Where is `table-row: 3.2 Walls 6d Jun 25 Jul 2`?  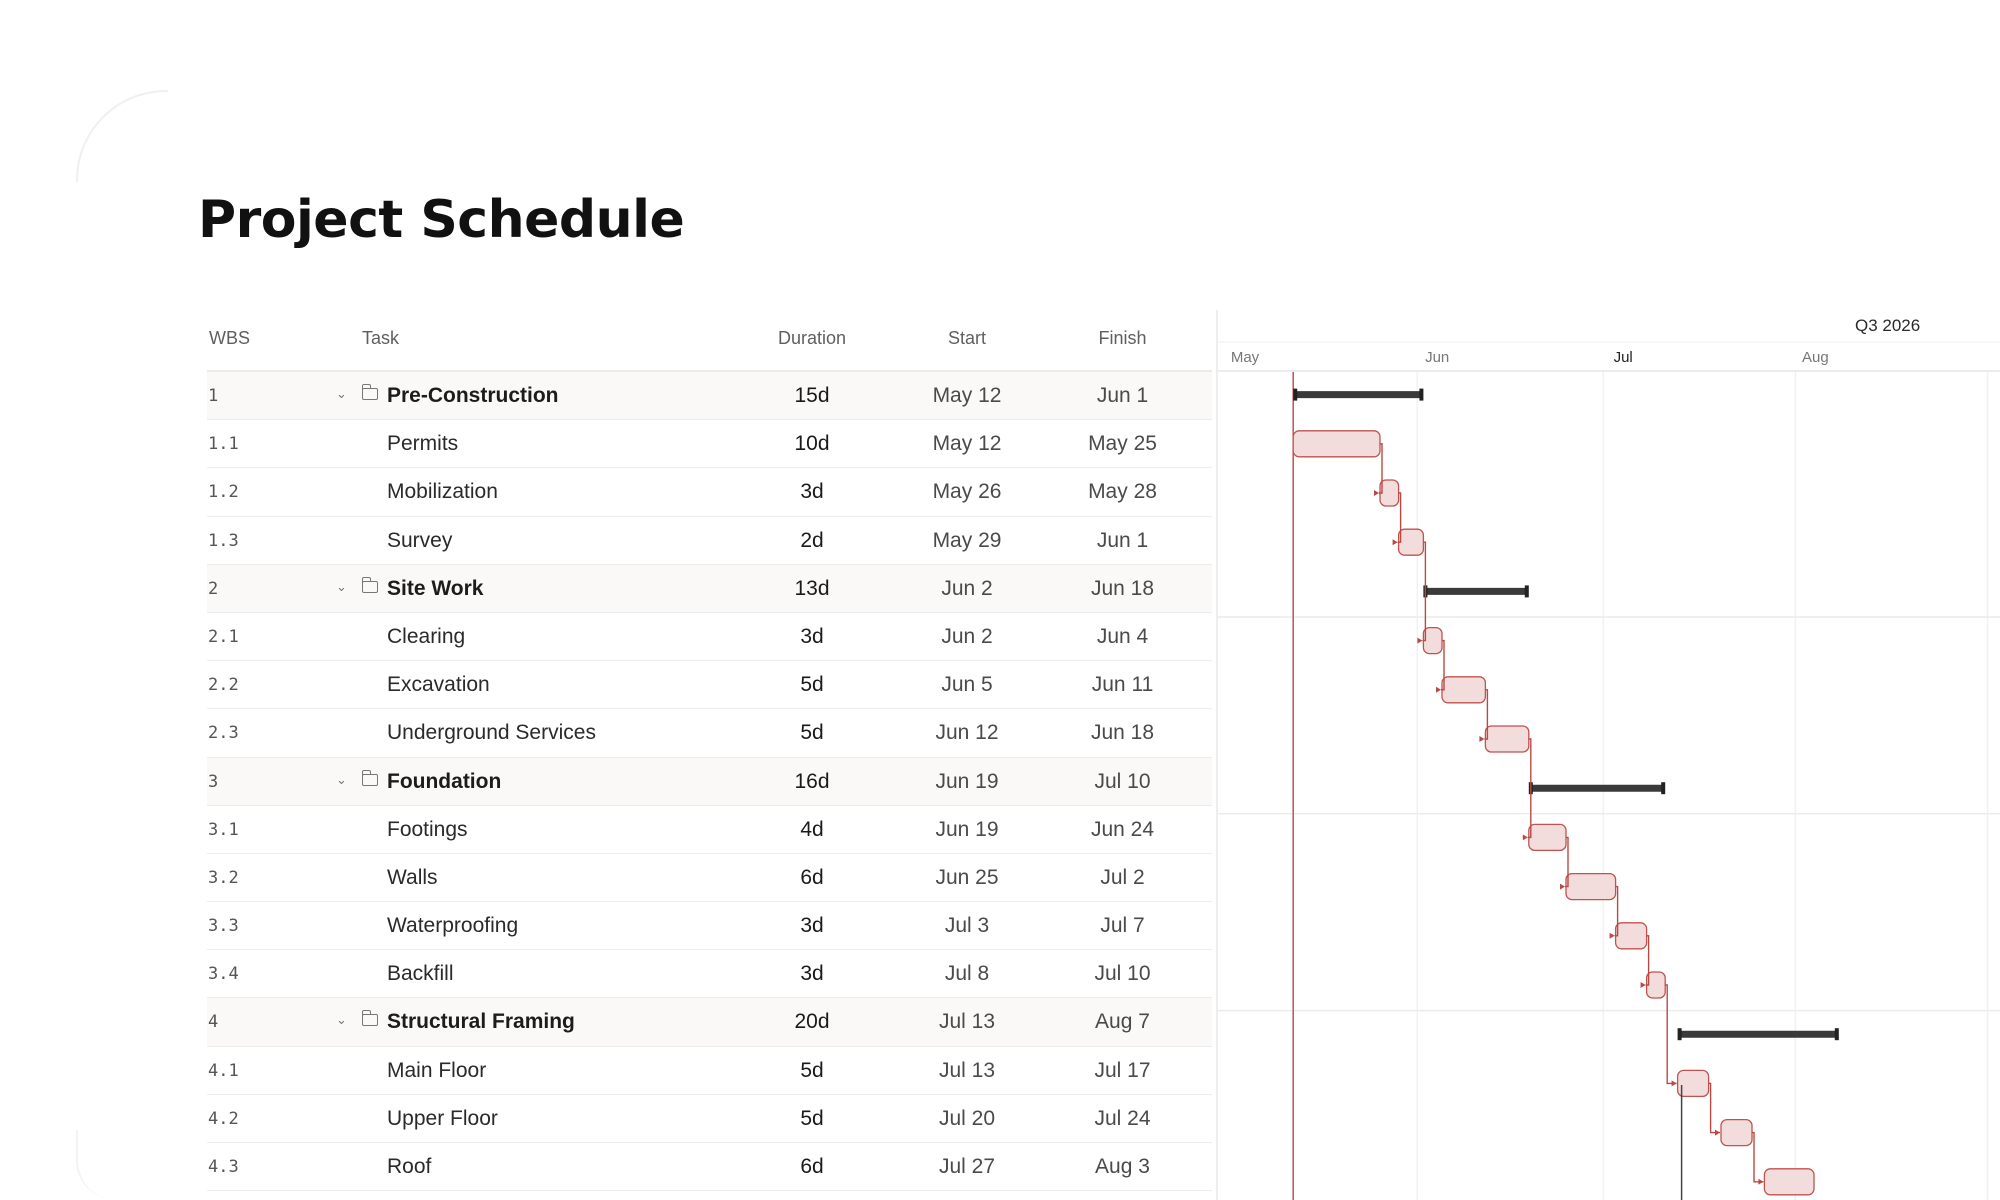
table-row: 3.2 Walls 6d Jun 25 Jul 2 is located at coordinates (709, 878).